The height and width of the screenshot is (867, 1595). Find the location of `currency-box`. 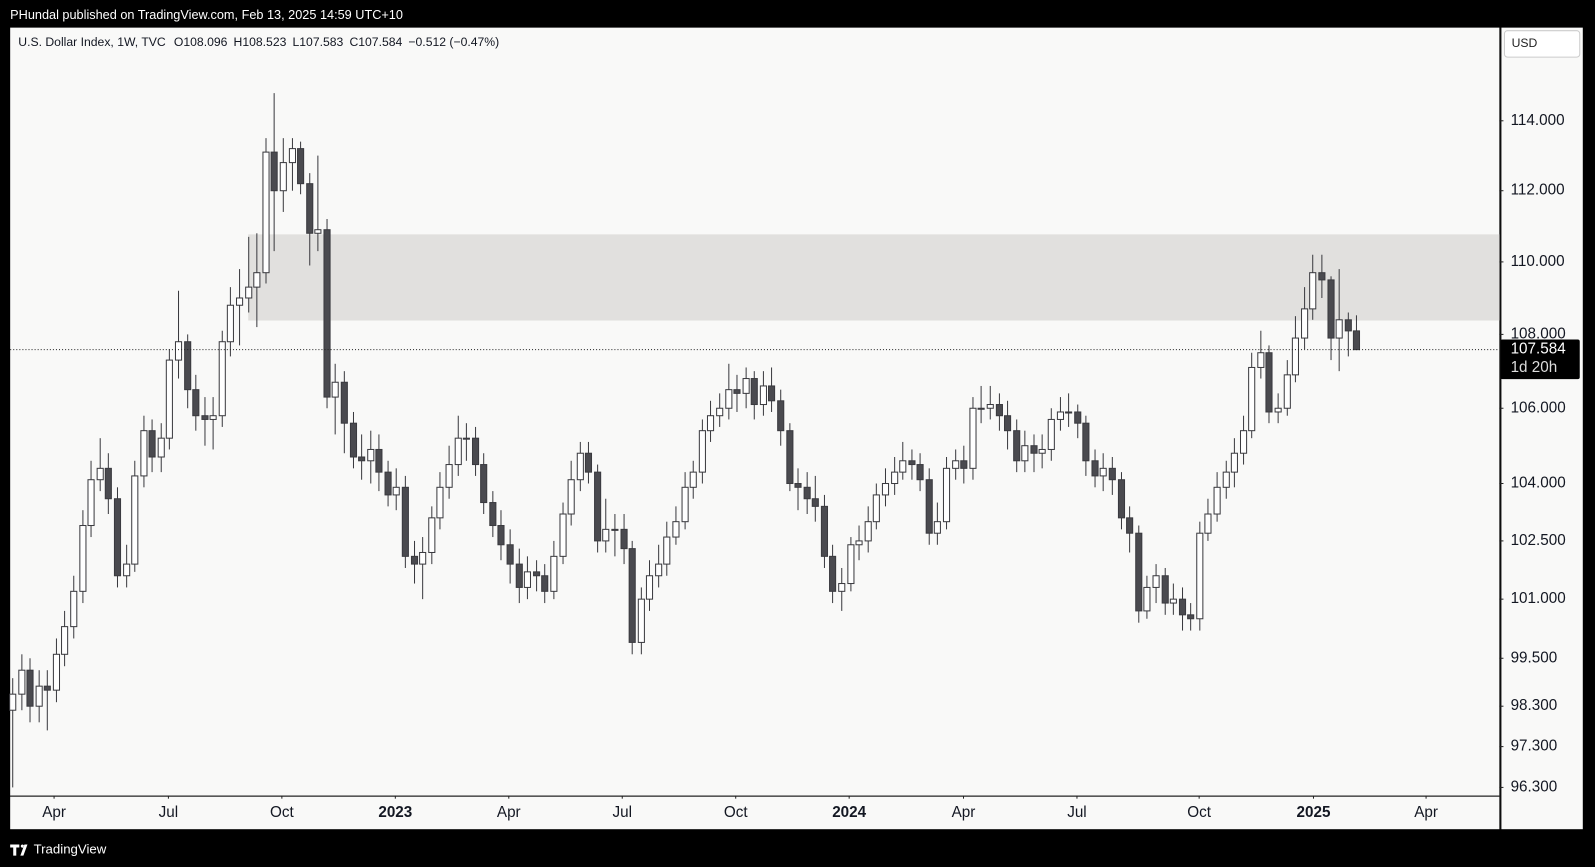

currency-box is located at coordinates (1542, 44).